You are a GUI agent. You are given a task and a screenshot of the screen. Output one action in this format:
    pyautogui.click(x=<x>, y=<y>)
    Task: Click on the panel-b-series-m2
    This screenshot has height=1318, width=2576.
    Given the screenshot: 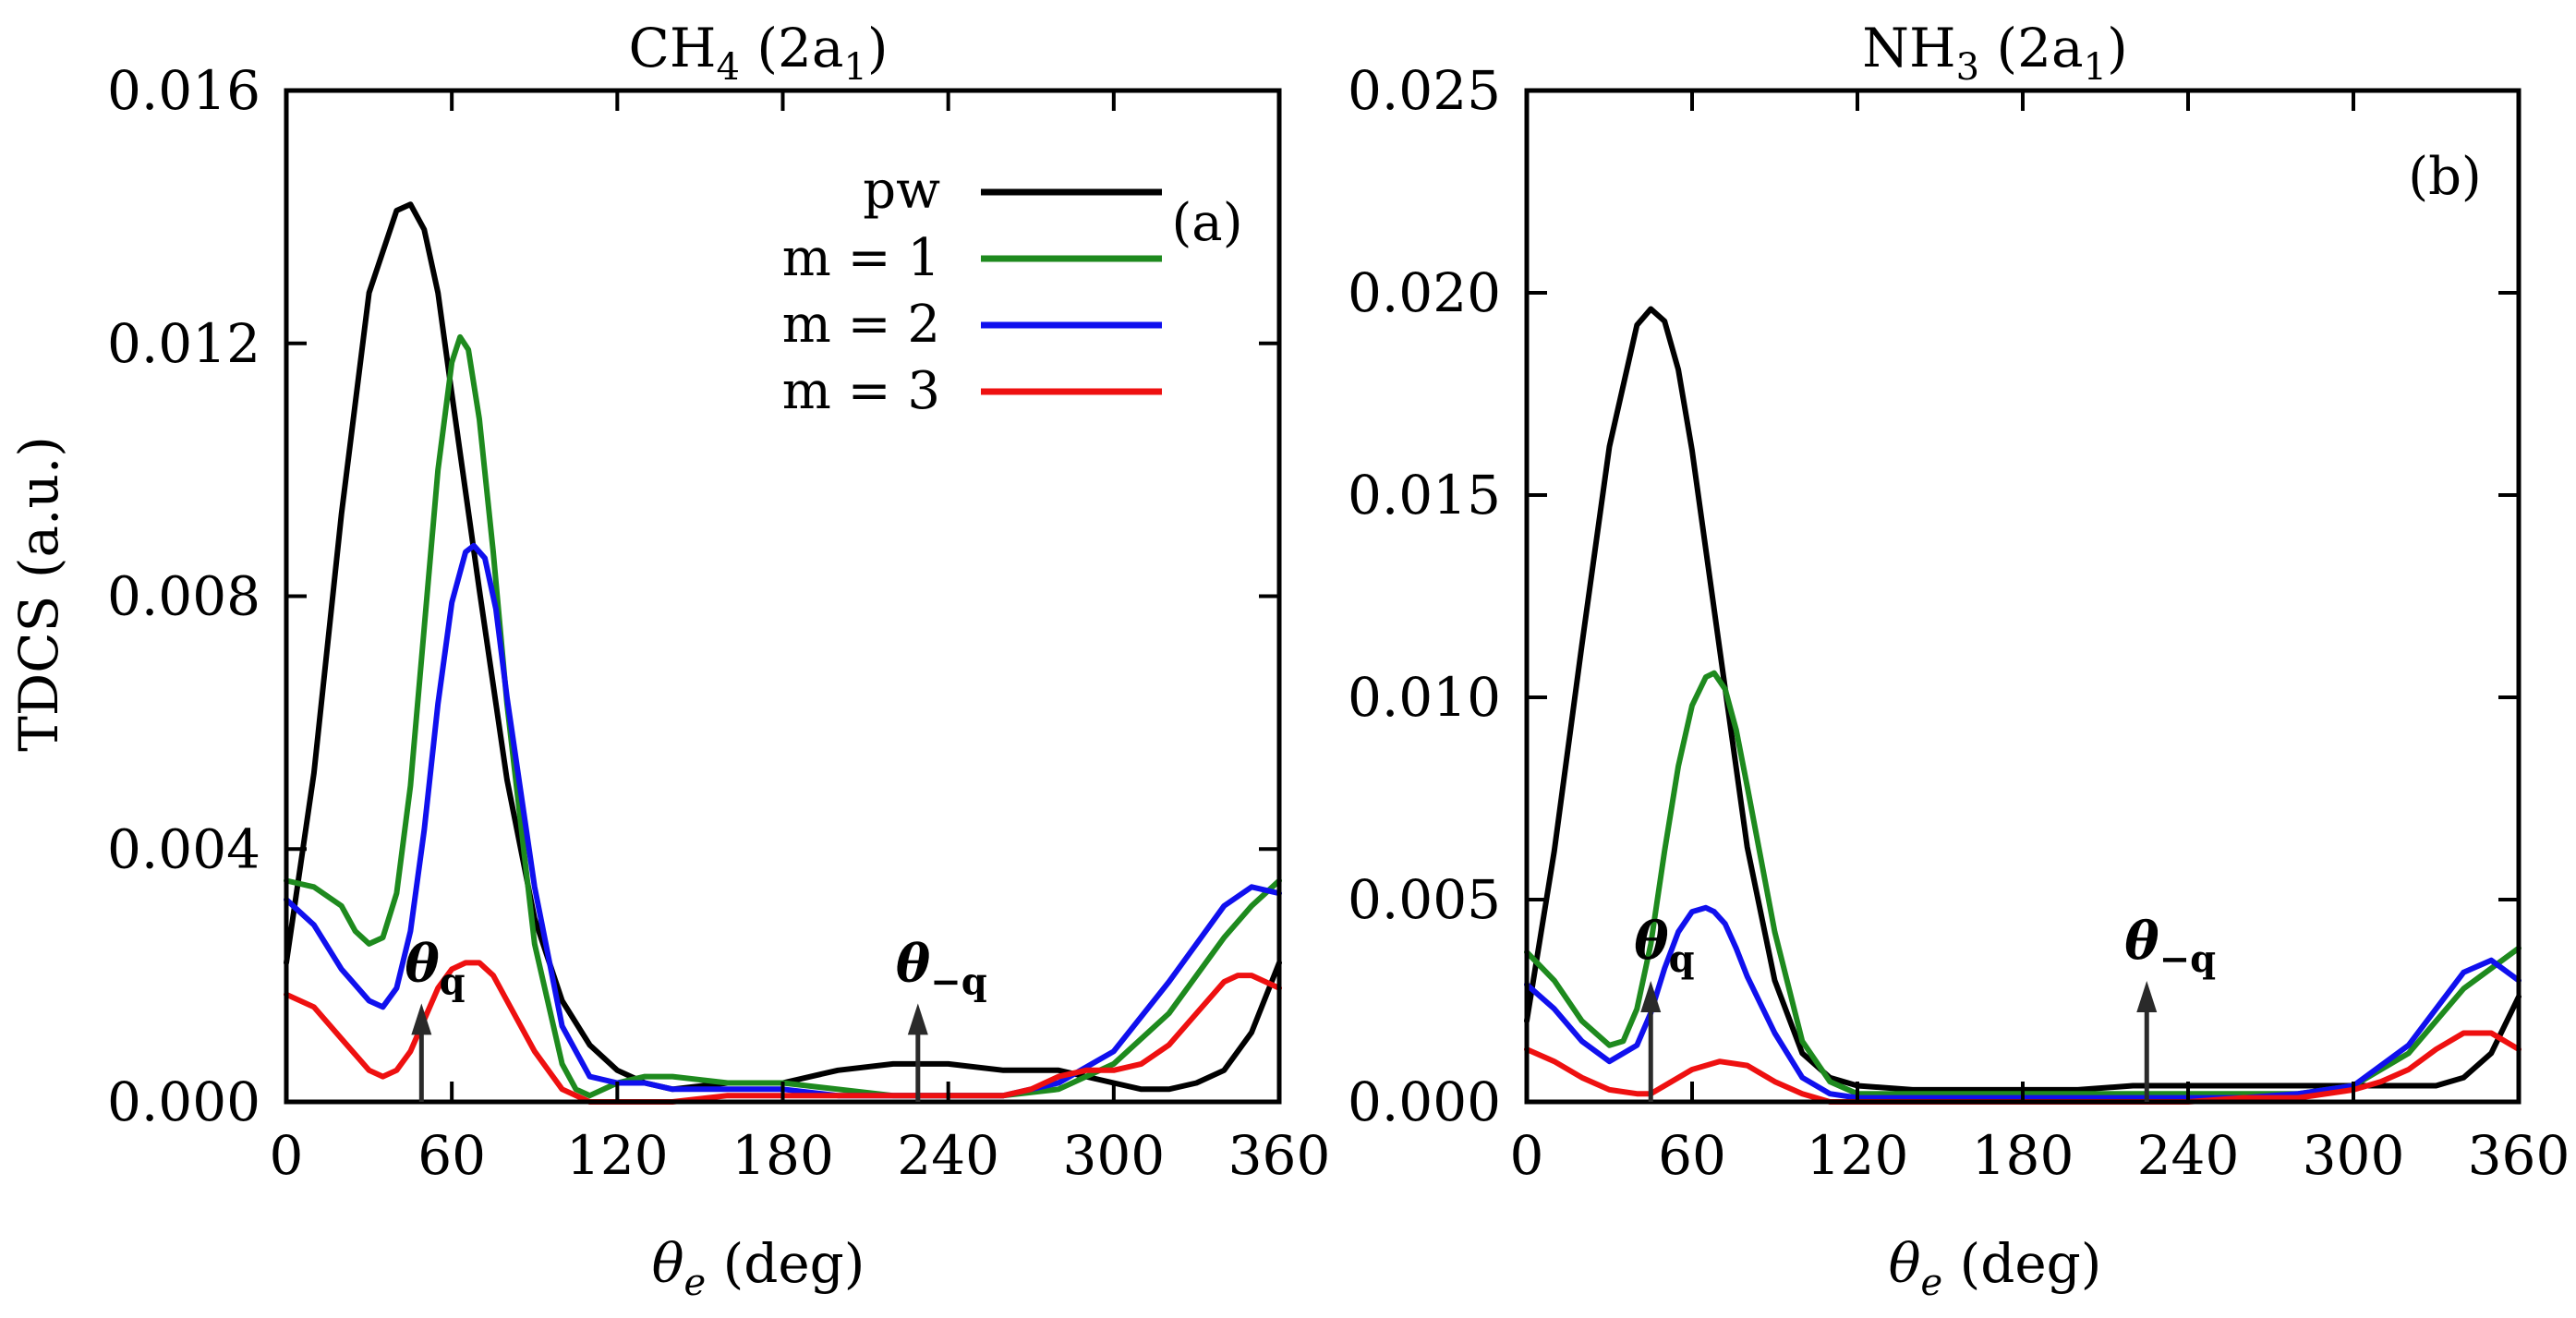 What is the action you would take?
    pyautogui.click(x=2023, y=1002)
    